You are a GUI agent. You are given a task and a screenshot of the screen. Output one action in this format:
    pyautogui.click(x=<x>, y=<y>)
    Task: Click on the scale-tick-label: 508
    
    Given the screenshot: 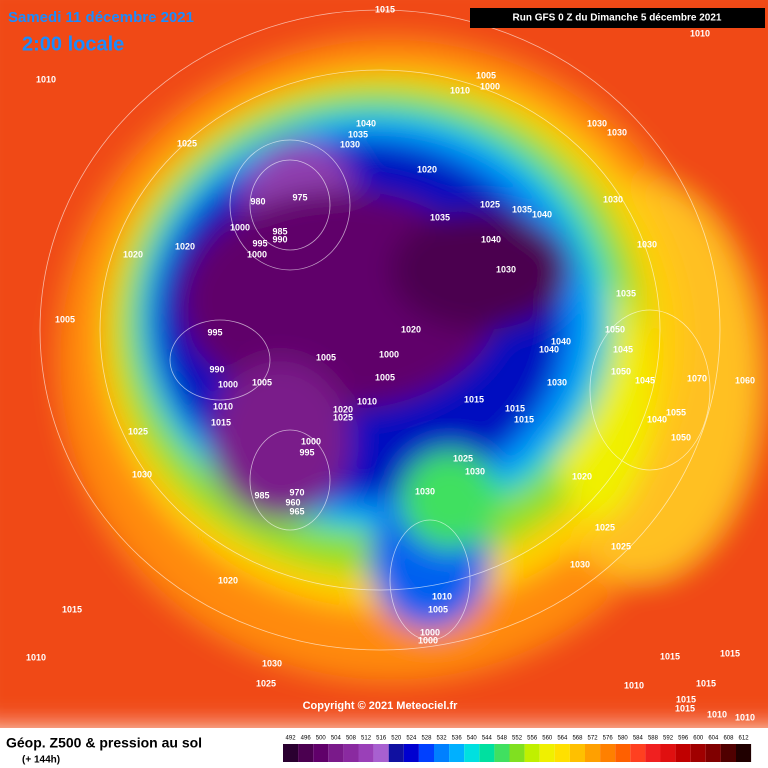 What is the action you would take?
    pyautogui.click(x=351, y=739)
    